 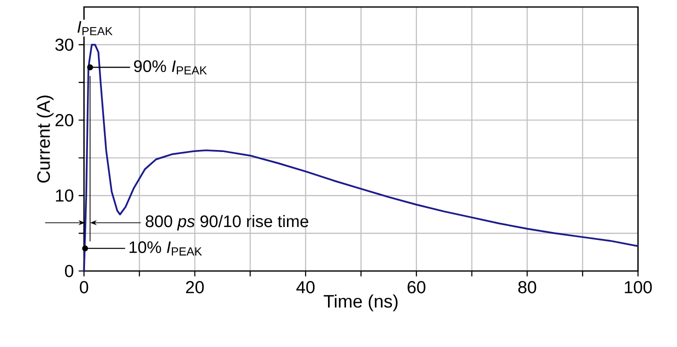 I want to click on x-tick-label: 80, so click(x=527, y=287).